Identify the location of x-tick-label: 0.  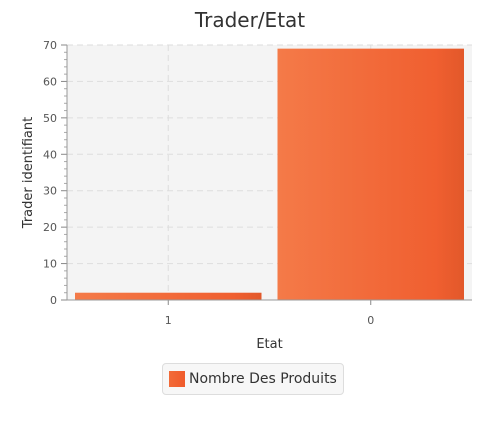
(370, 320).